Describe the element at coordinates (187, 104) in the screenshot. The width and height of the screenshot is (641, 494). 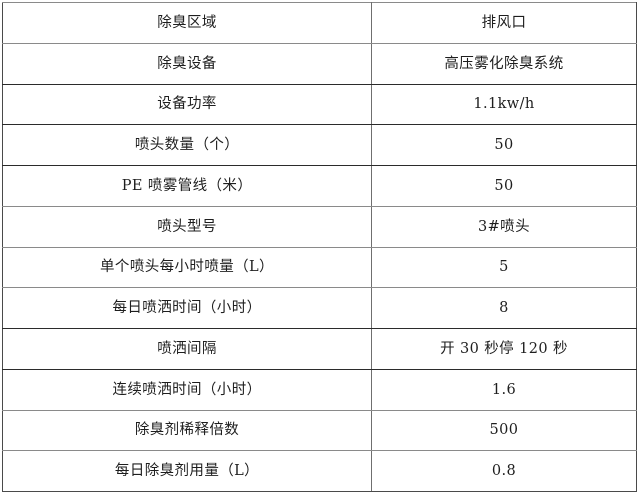
I see `spec-label-cell: 设备功率` at that location.